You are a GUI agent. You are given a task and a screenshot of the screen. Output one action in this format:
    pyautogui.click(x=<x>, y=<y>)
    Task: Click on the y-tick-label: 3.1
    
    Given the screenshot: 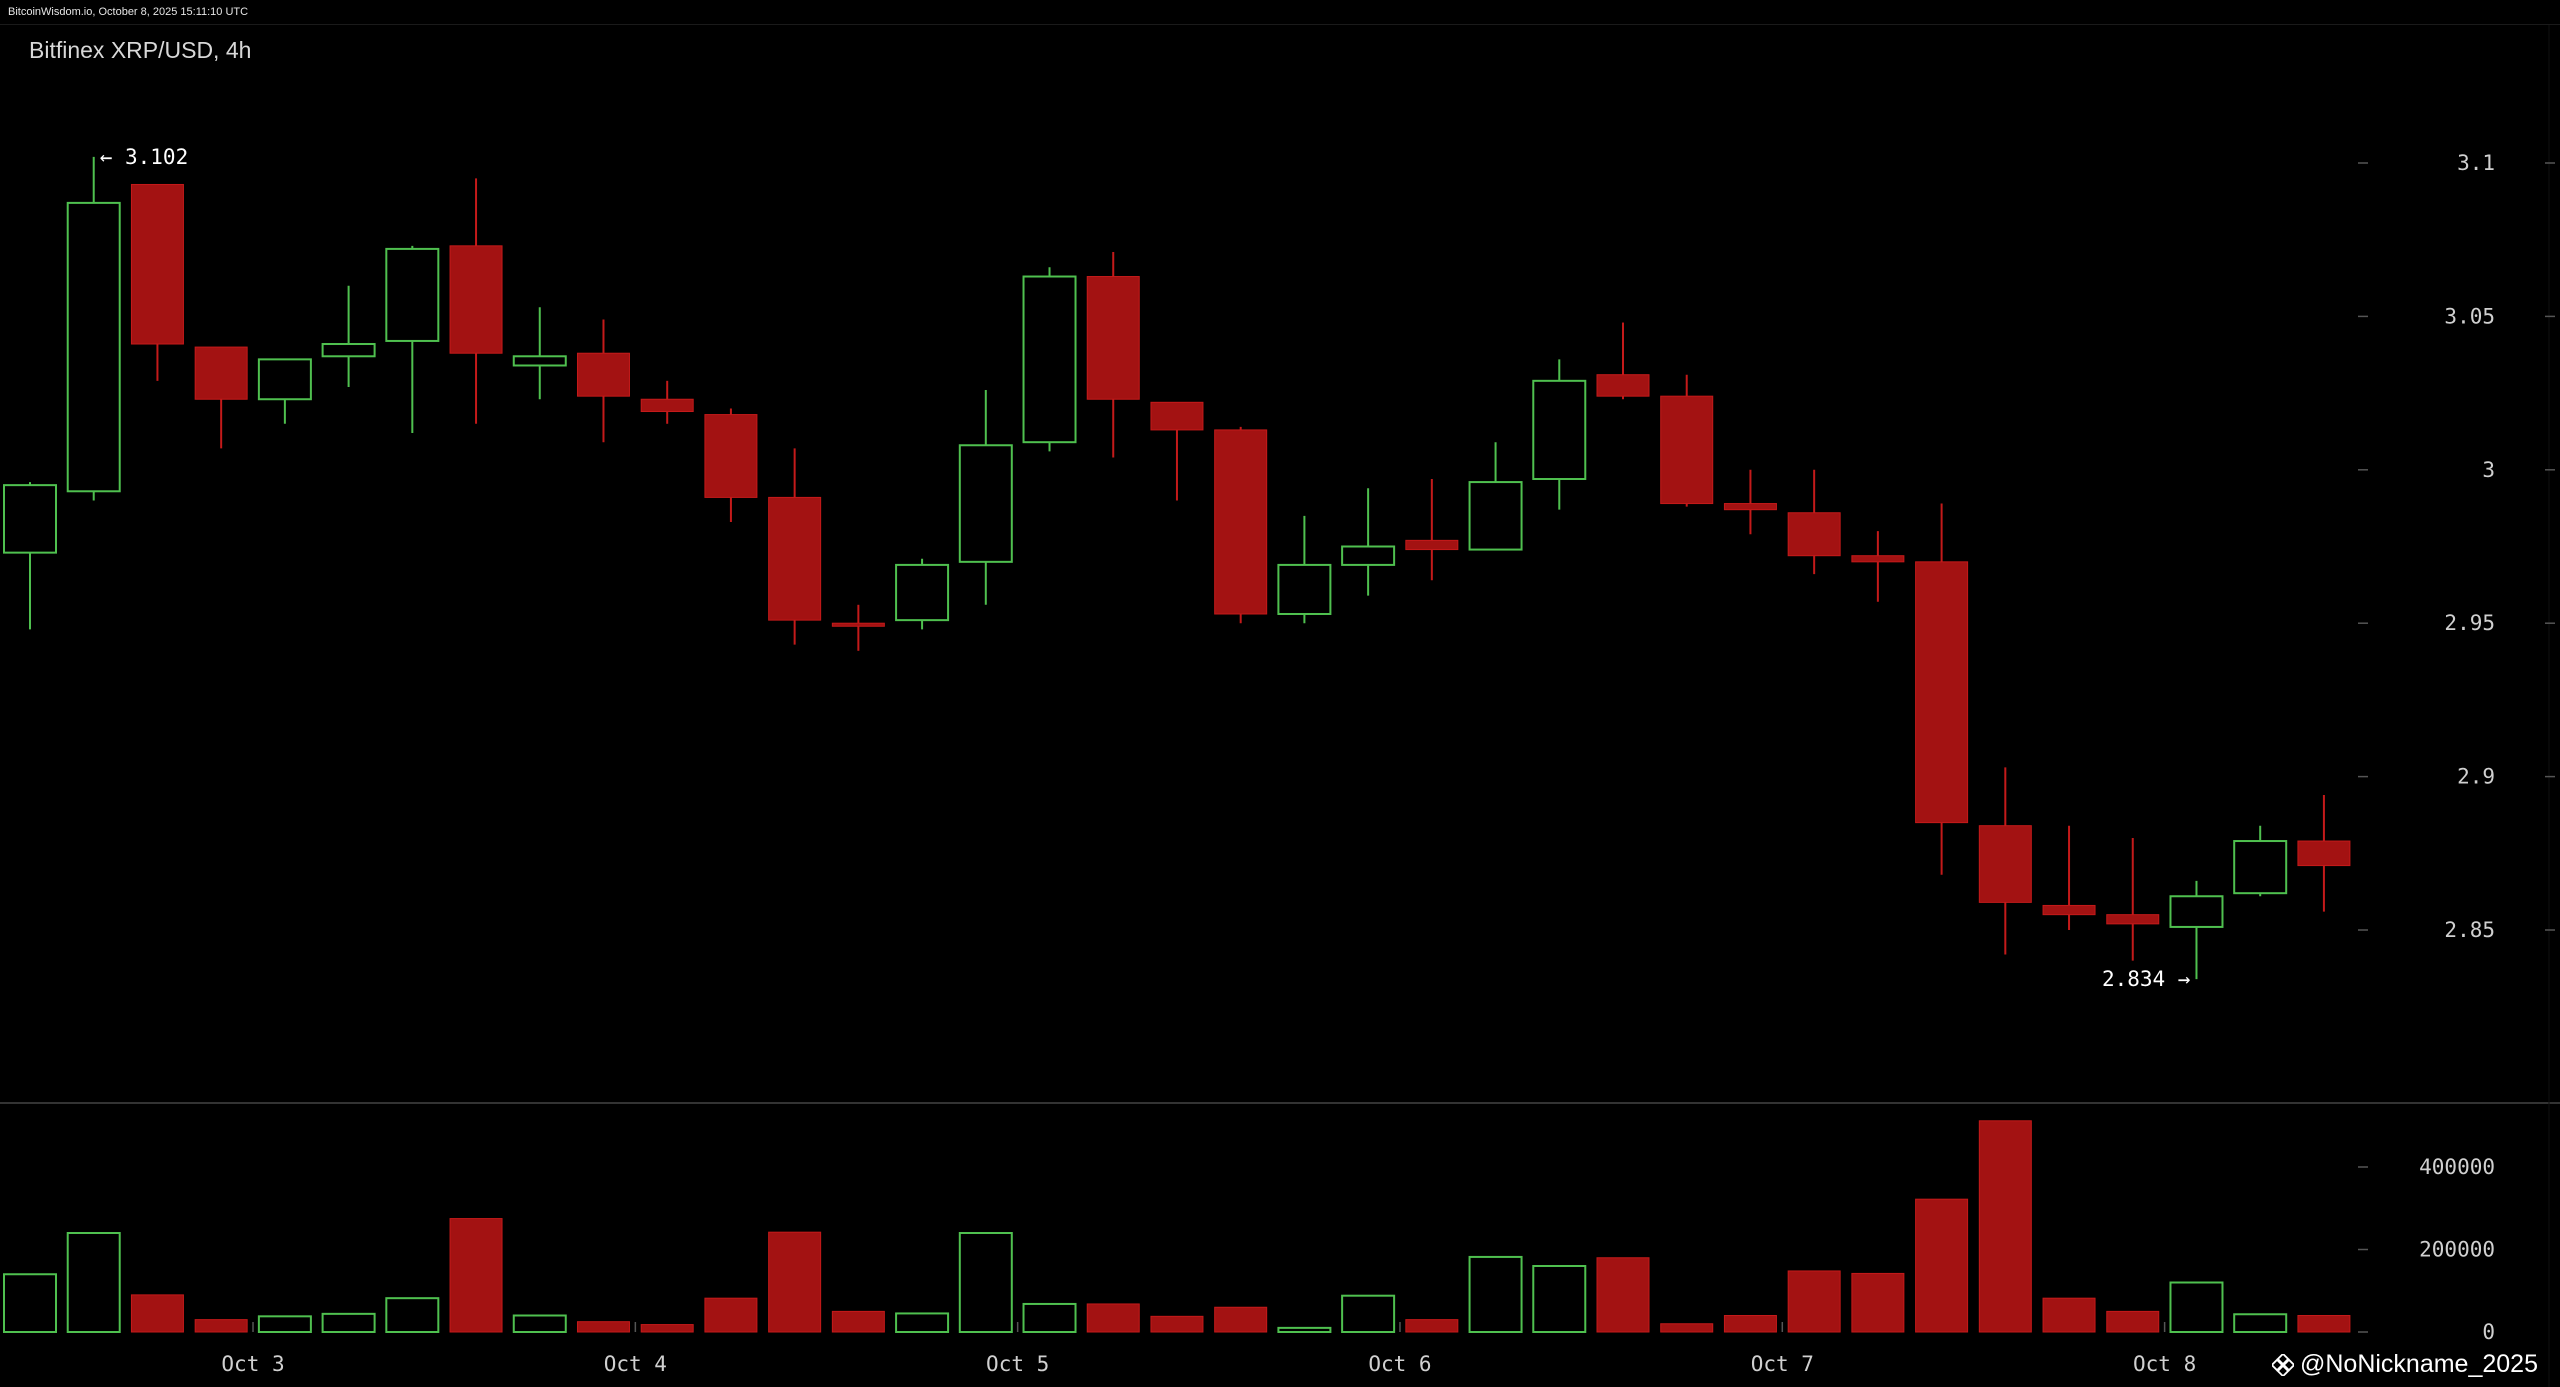 What is the action you would take?
    pyautogui.click(x=2476, y=163)
    